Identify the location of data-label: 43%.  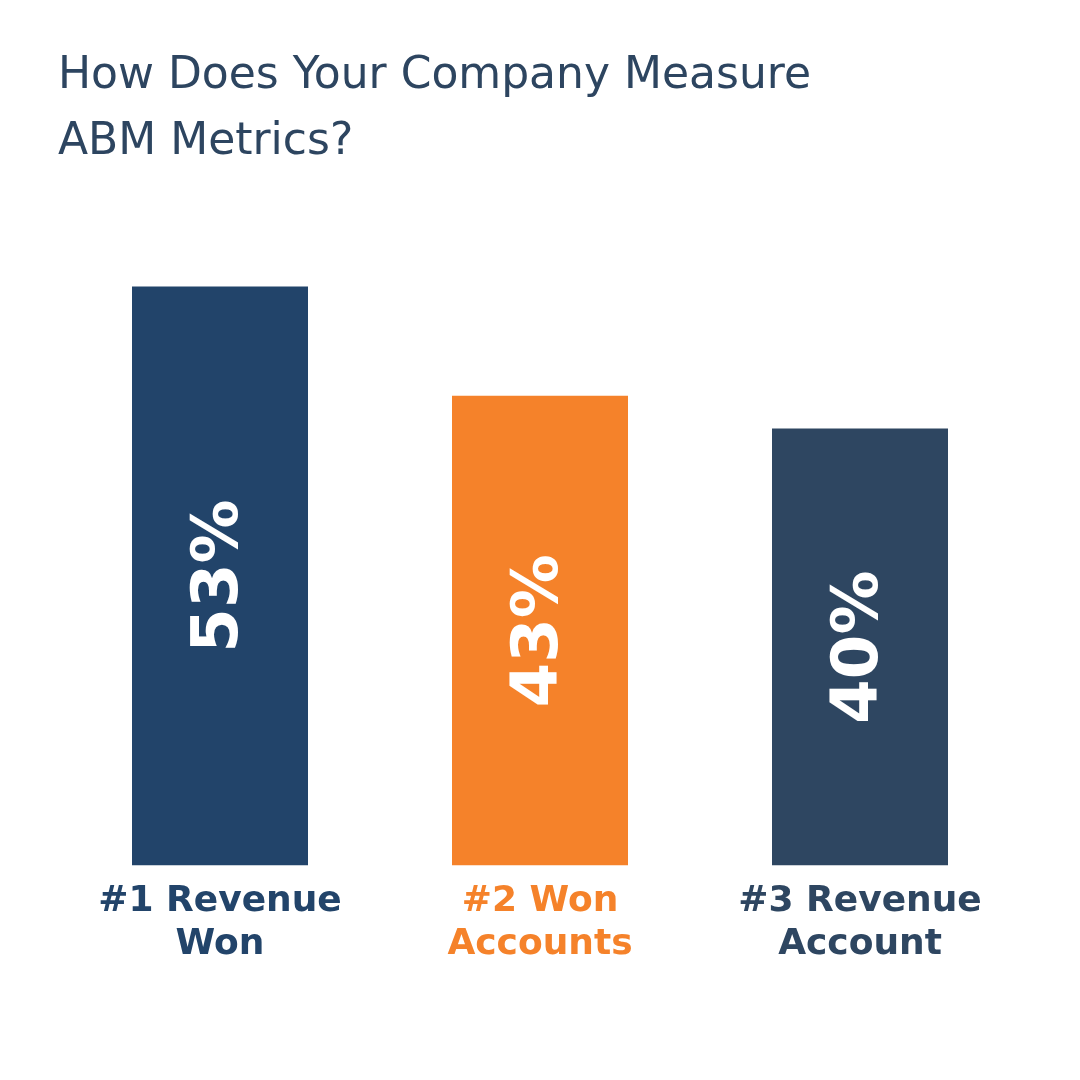
(534, 631).